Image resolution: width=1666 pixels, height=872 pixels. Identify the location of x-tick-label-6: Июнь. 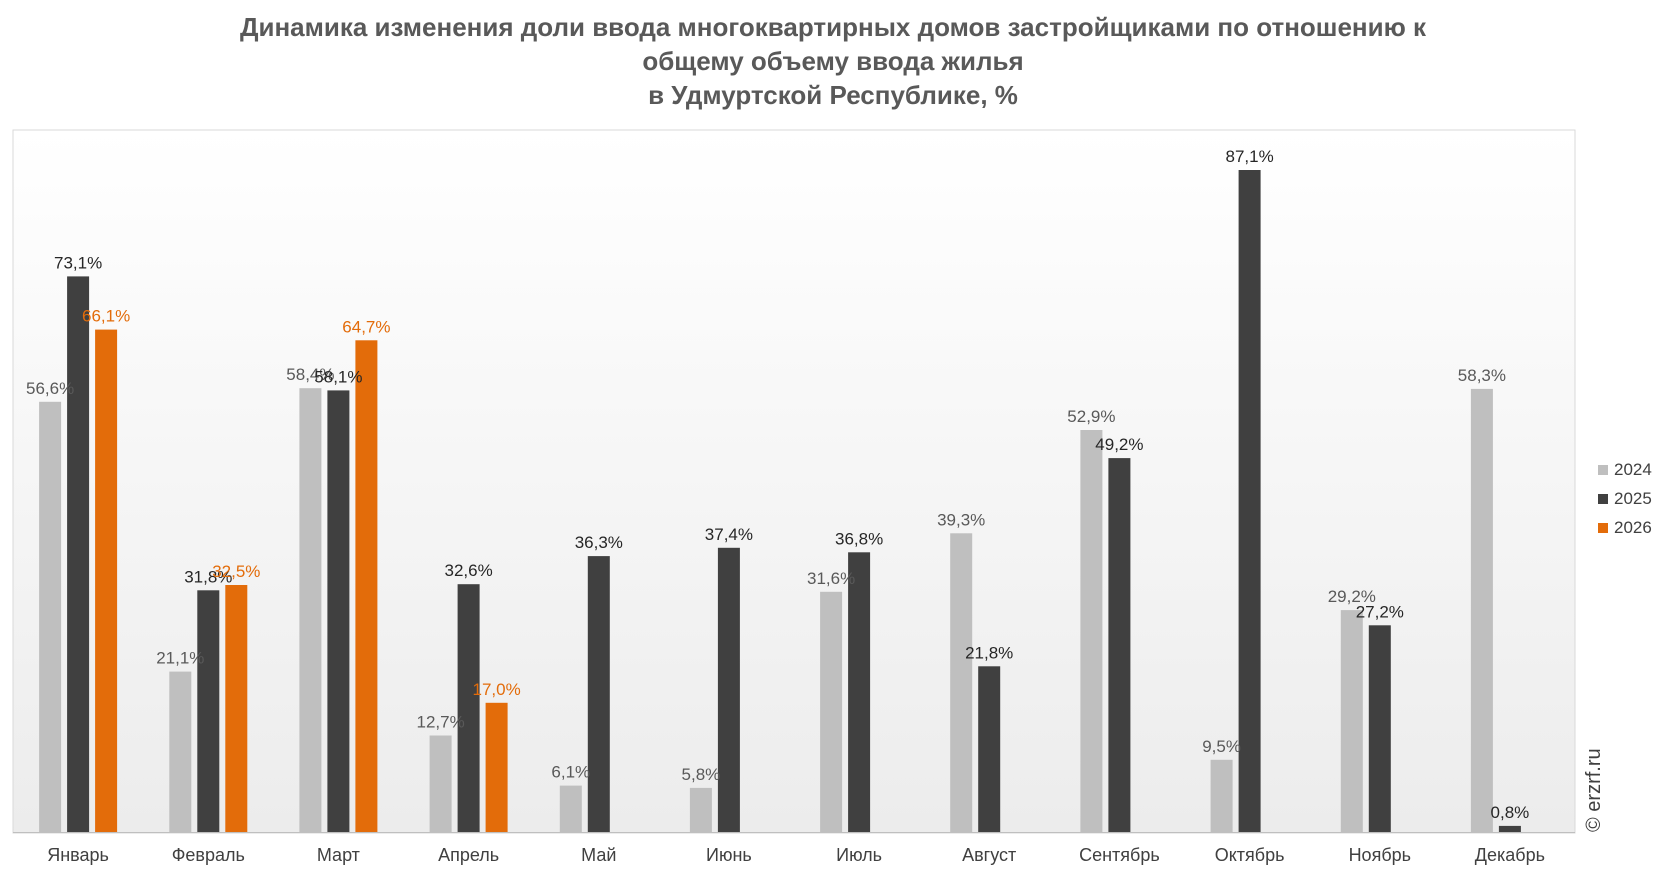
(729, 855).